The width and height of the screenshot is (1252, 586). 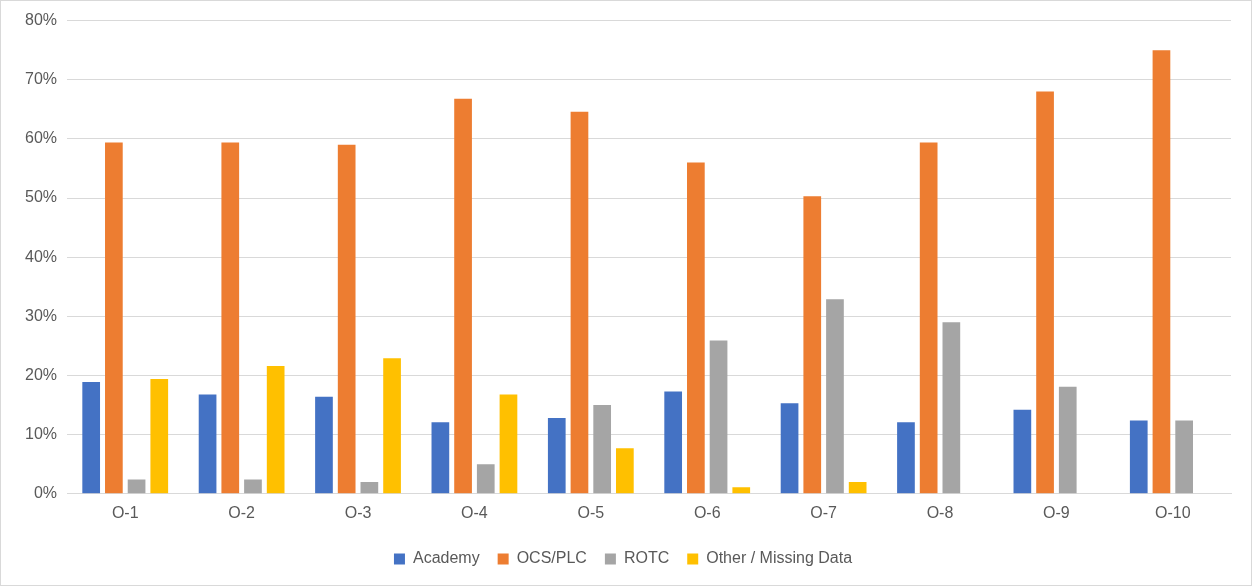 I want to click on y-tick-label: 20%, so click(x=41, y=374).